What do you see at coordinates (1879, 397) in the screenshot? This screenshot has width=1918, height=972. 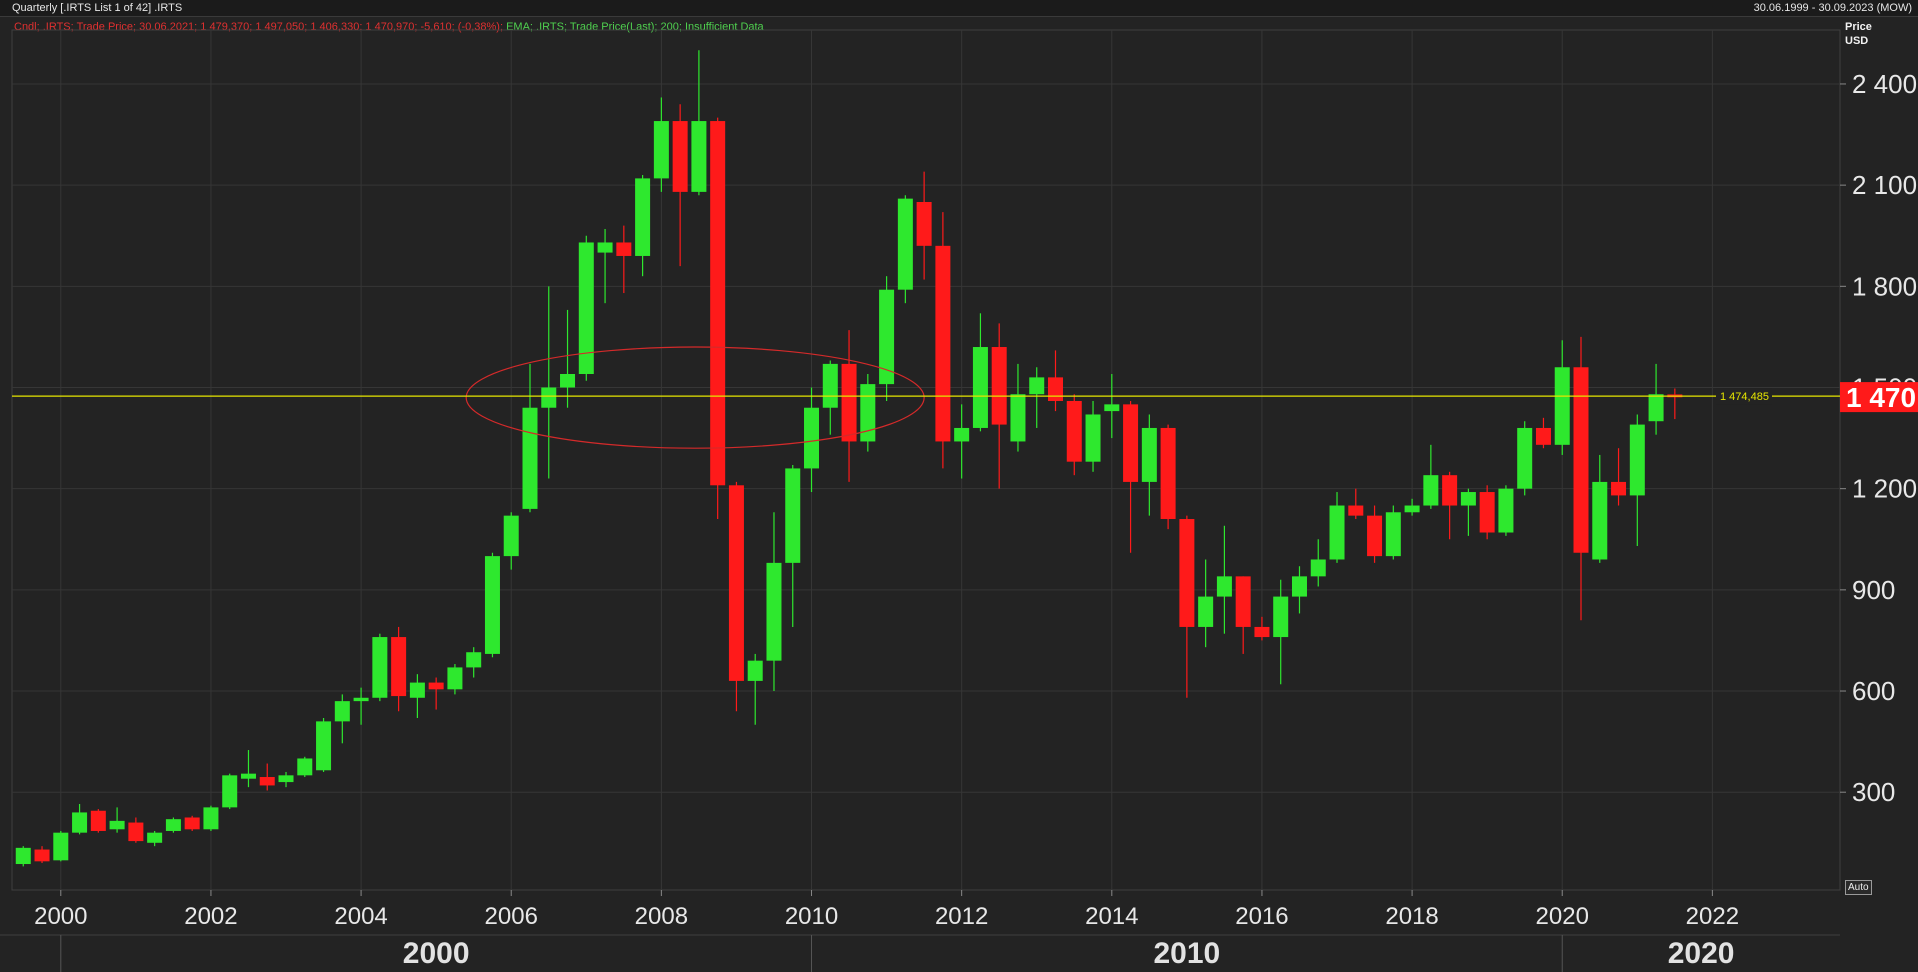 I see `last-price-badge` at bounding box center [1879, 397].